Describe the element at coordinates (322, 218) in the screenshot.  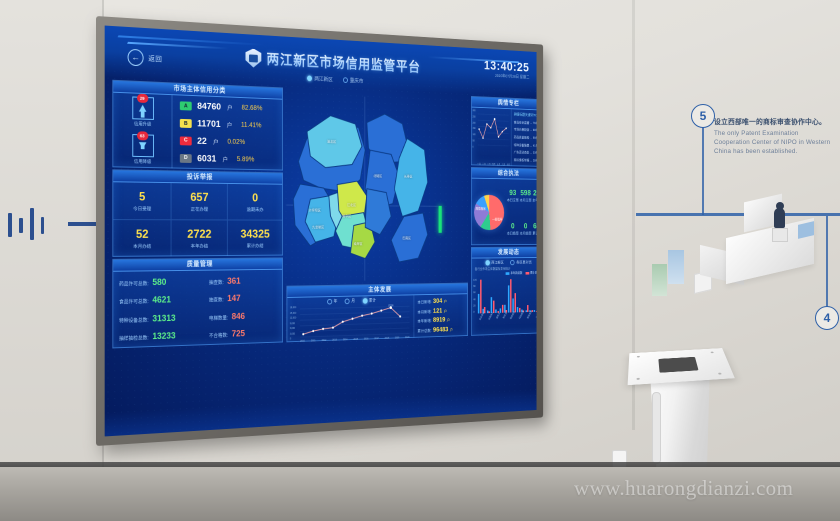
I see `map-region` at that location.